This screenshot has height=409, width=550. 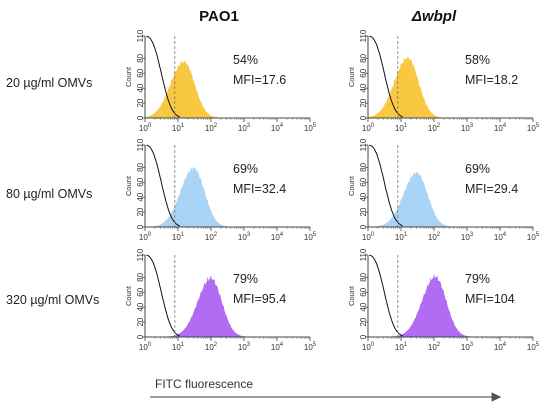 What do you see at coordinates (49, 83) in the screenshot?
I see `row-label-20: 20 µg/ml OMVs` at bounding box center [49, 83].